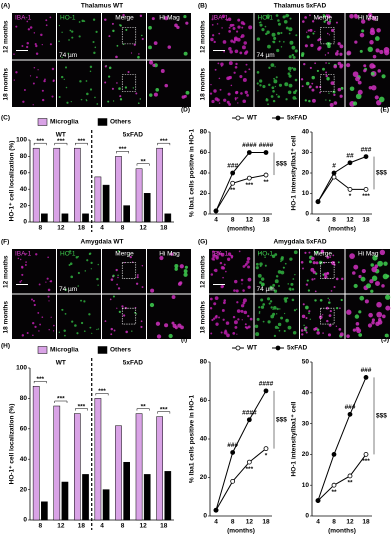 The image size is (391, 550). What do you see at coordinates (306, 173) in the screenshot?
I see `y-tick-label: 20` at bounding box center [306, 173].